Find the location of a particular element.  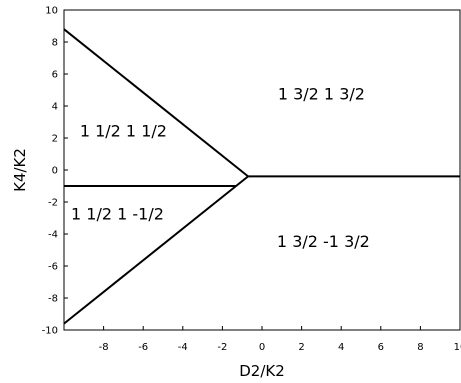

region-label: 1 3/2 -1 3/2 is located at coordinates (323, 241).